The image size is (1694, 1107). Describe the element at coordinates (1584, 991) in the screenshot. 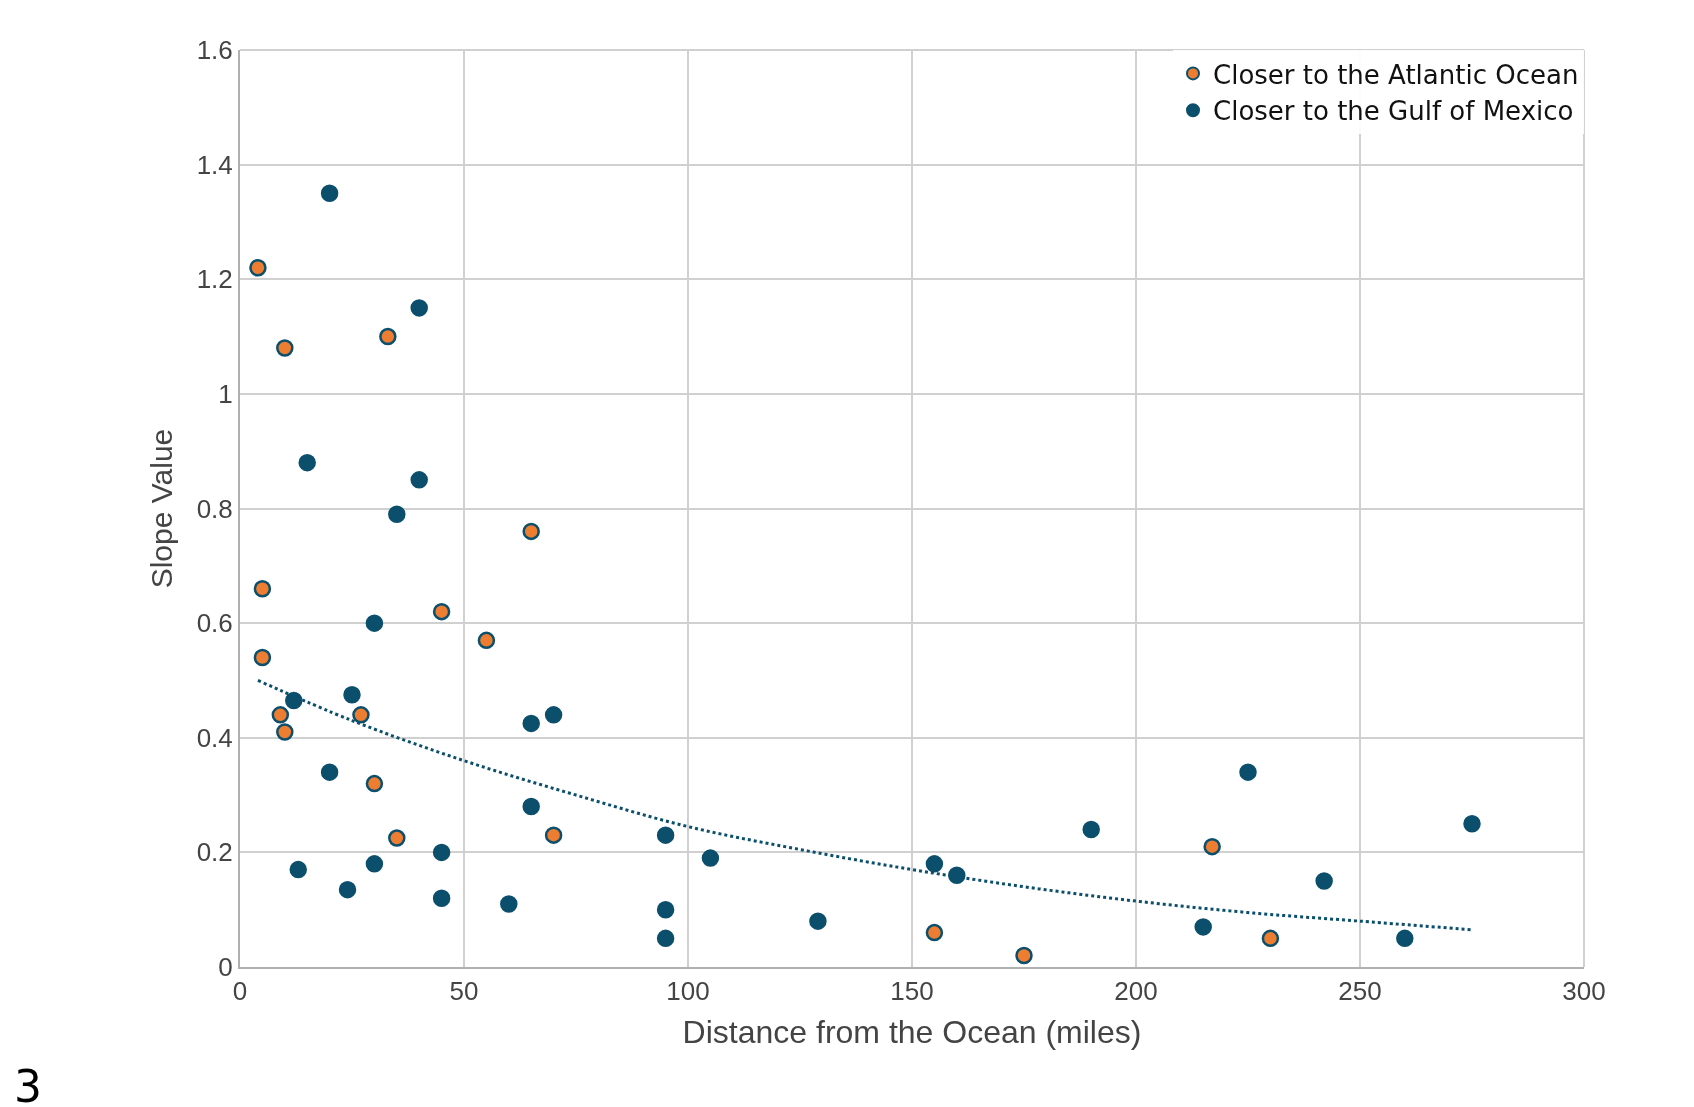

I see `x-tick-label: 300` at that location.